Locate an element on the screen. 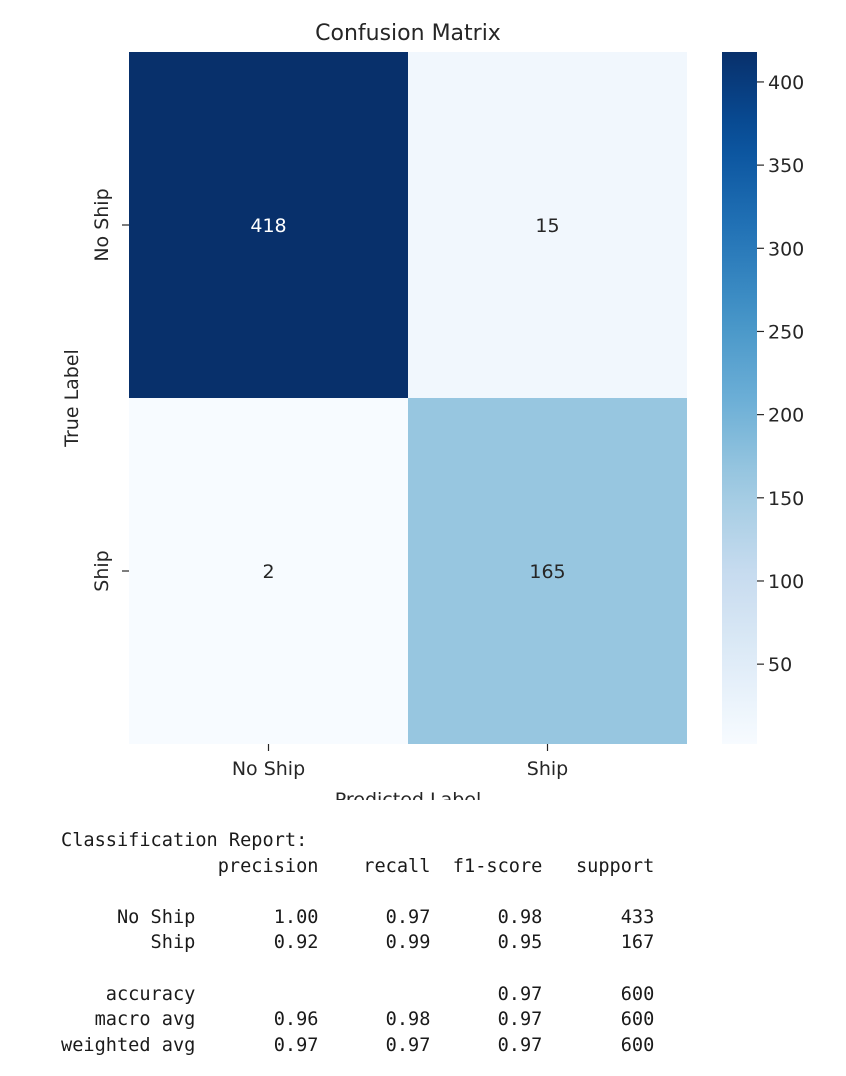  y-axis-ticks: No Ship Ship is located at coordinates (110, 390).